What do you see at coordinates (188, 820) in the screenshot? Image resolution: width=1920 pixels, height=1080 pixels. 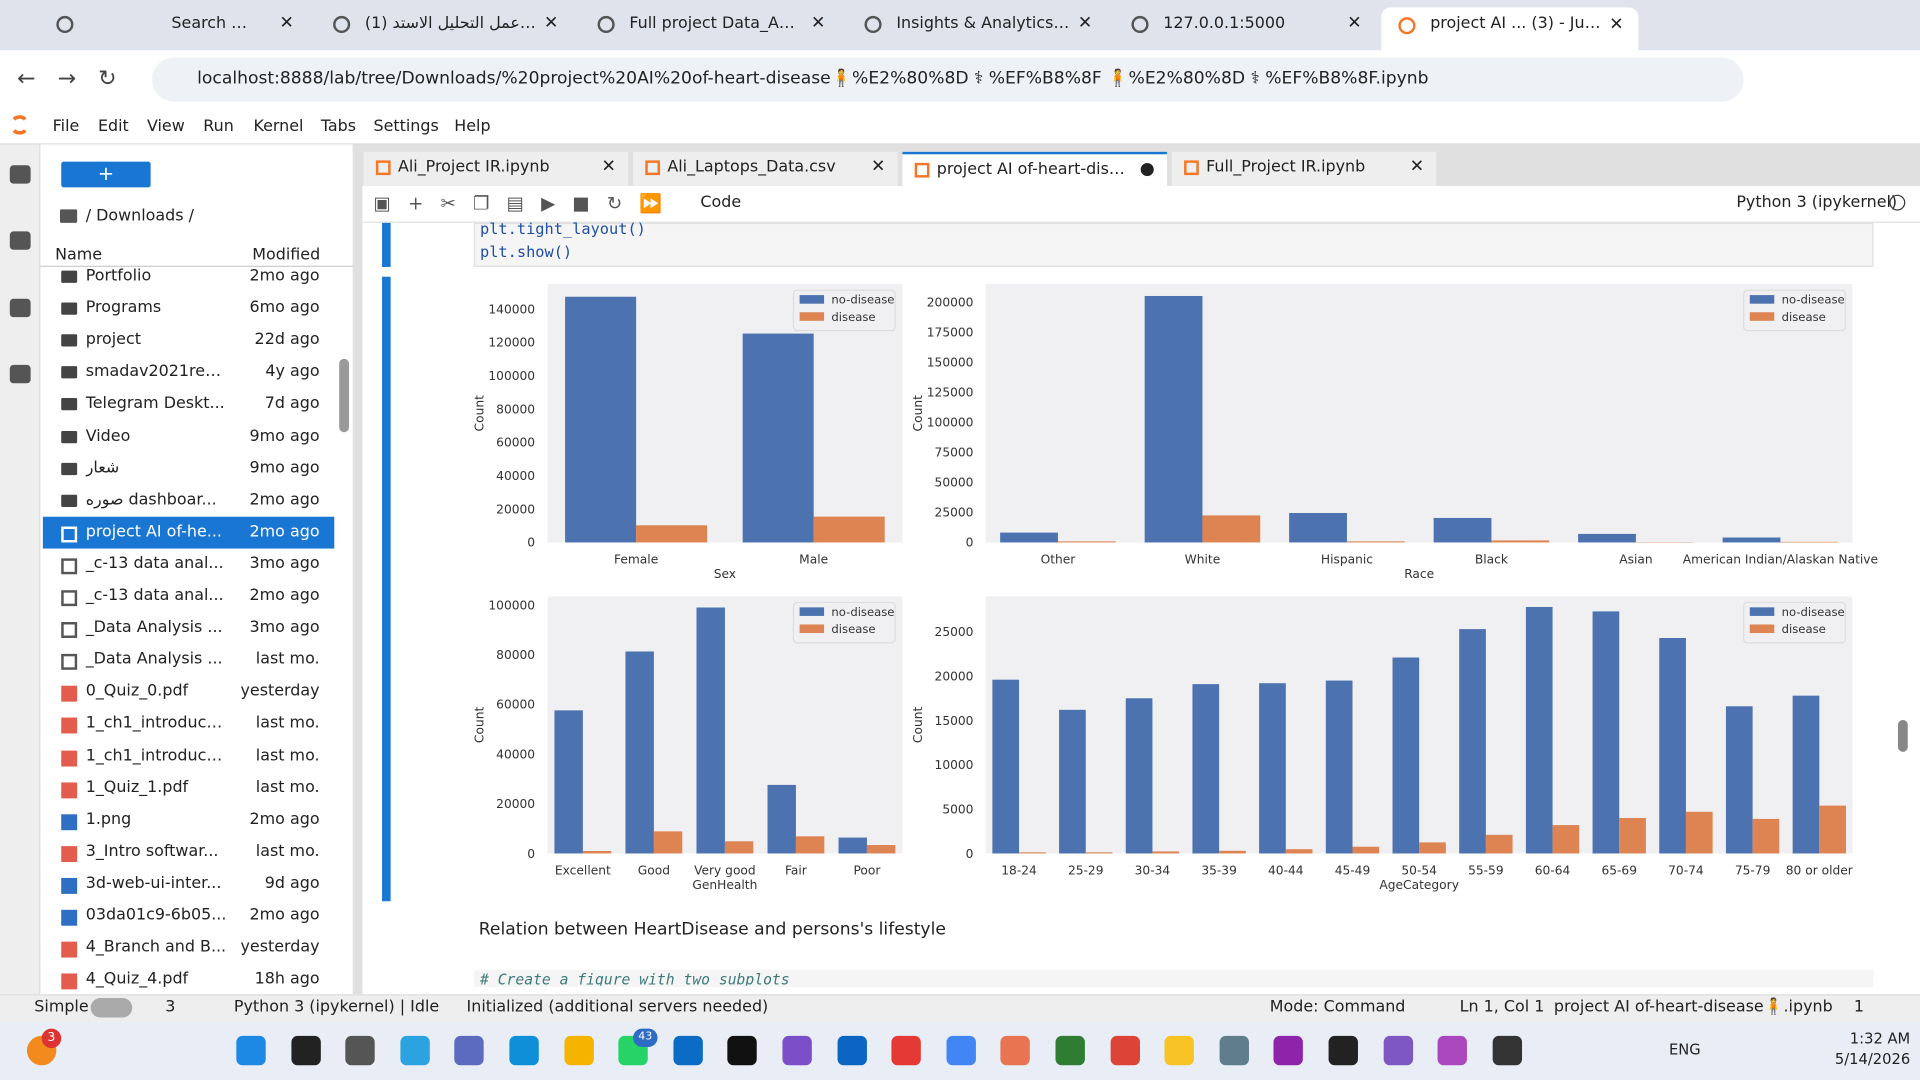 I see `file-row: 1.png 2mo ago` at bounding box center [188, 820].